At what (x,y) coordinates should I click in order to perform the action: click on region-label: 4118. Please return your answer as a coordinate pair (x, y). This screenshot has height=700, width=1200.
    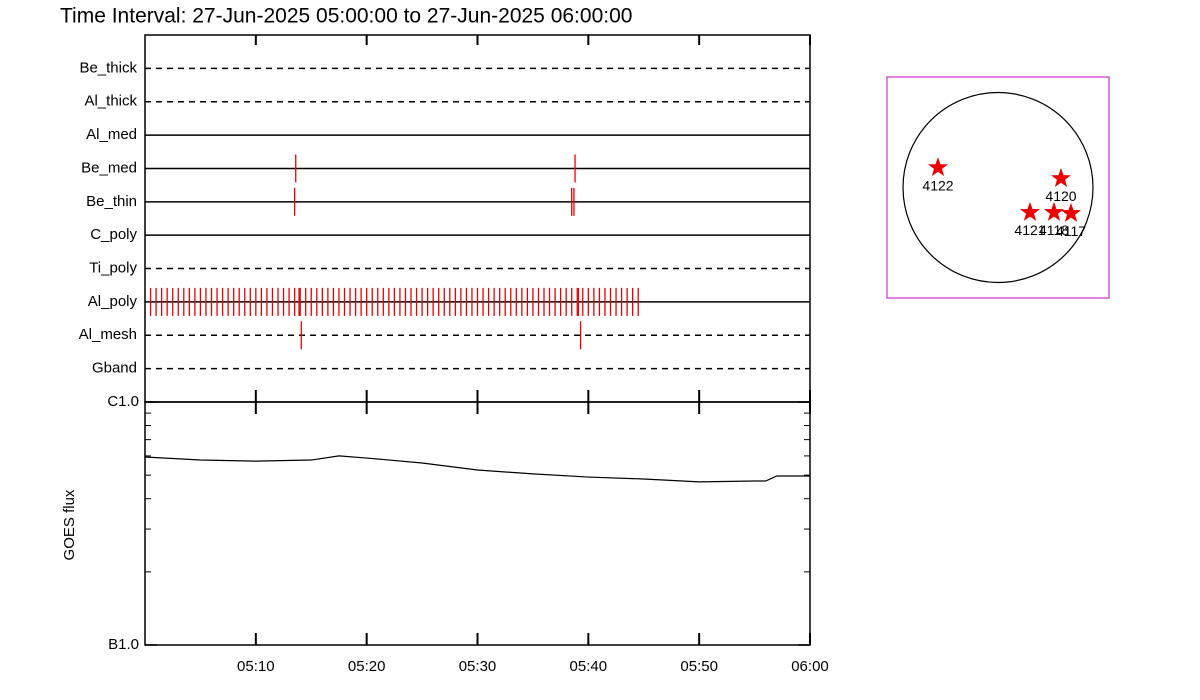
    Looking at the image, I should click on (1054, 230).